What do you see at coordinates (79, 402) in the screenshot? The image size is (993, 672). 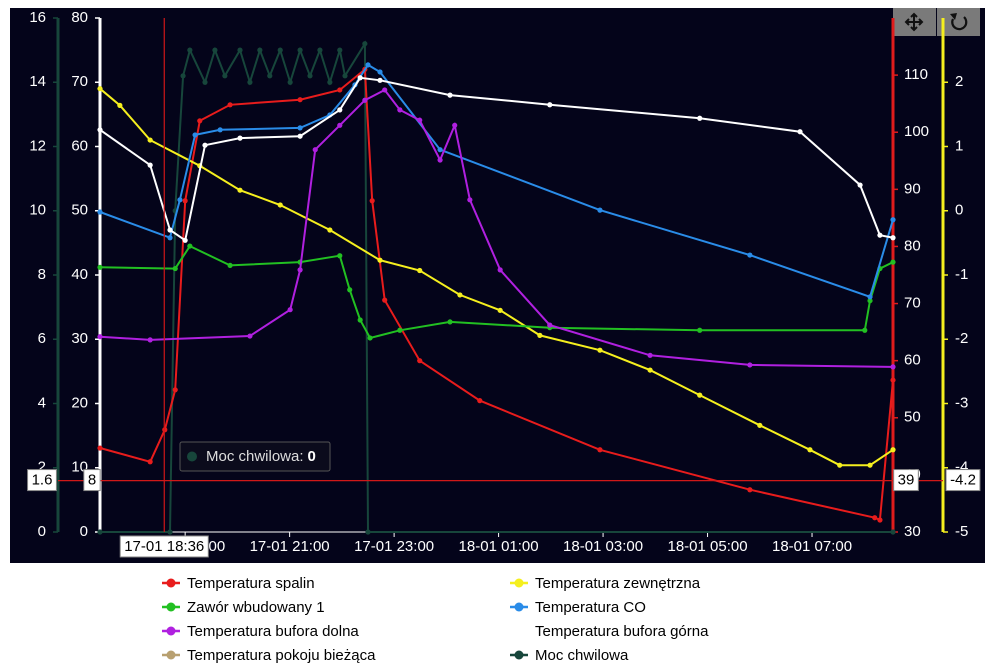 I see `y-tick-label: 20` at bounding box center [79, 402].